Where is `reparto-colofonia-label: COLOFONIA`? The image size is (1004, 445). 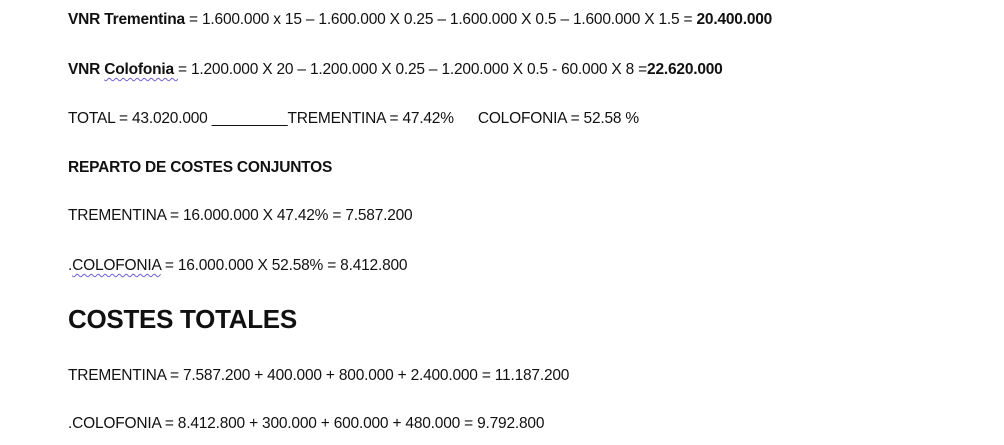 reparto-colofonia-label: COLOFONIA is located at coordinates (116, 265).